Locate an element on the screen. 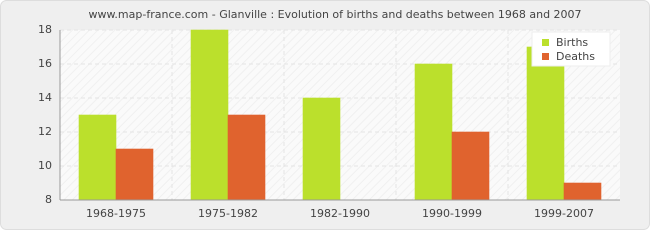 This screenshot has width=650, height=240. x-tick-label: 1975-1982 is located at coordinates (228, 213).